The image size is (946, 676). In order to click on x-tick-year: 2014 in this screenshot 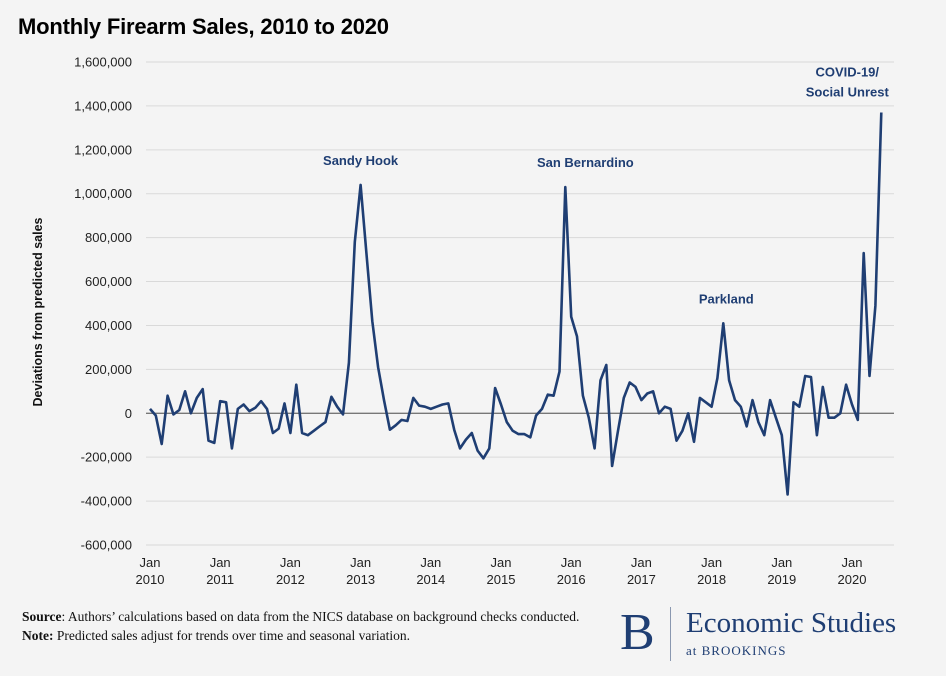, I will do `click(430, 579)`.